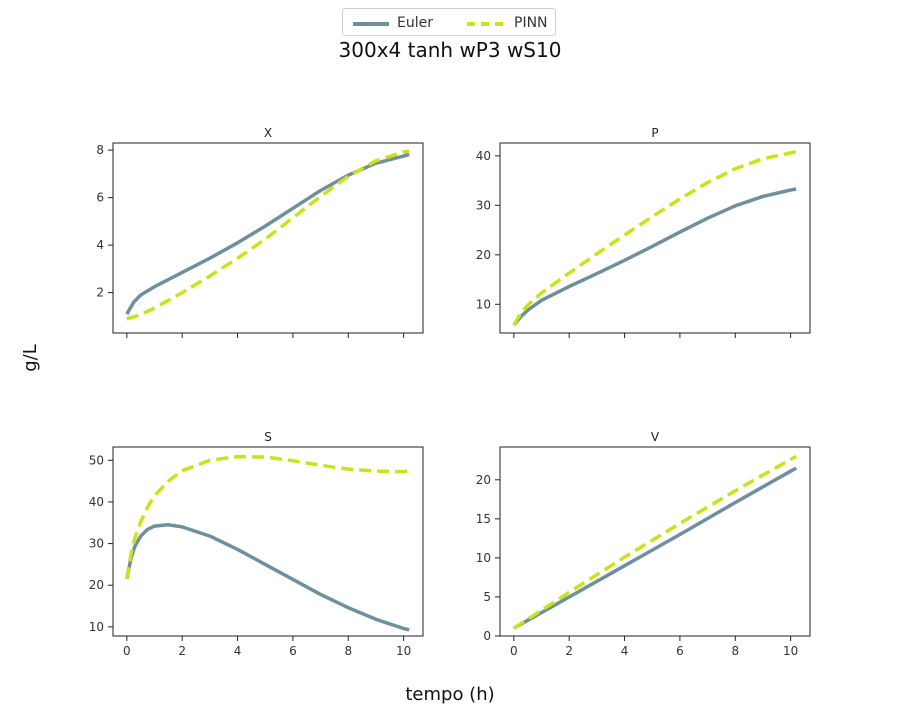 The image size is (900, 715). I want to click on x-tick-label-s-8: 8, so click(348, 651).